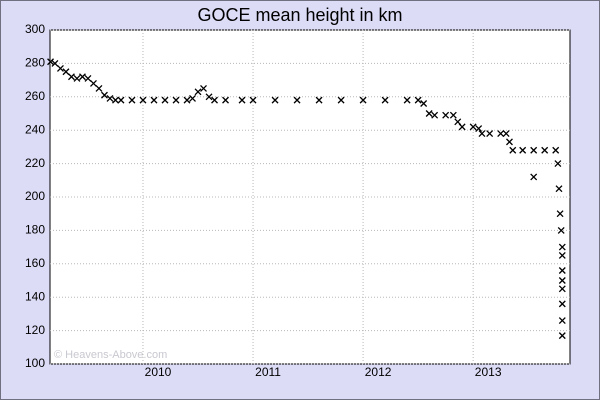 This screenshot has height=400, width=600. Describe the element at coordinates (110, 355) in the screenshot. I see `watermark: © Heavens-Above.com` at that location.